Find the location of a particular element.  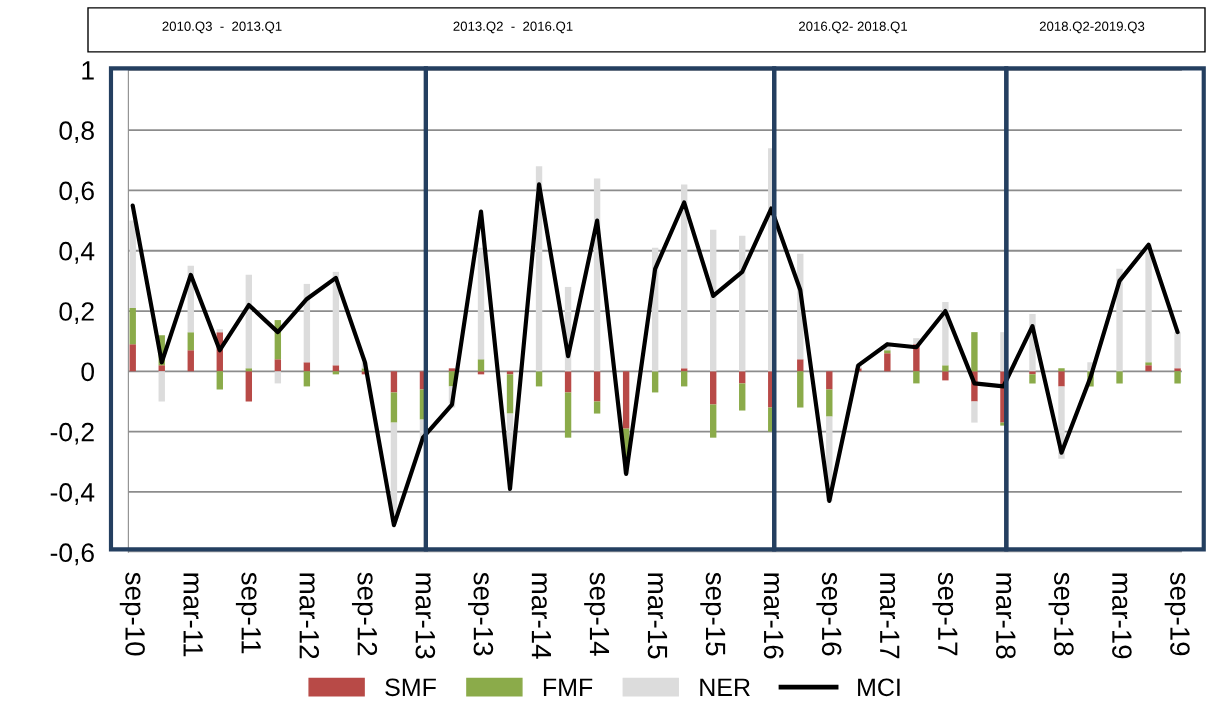

x-tick-label: mar-15 is located at coordinates (657, 616).